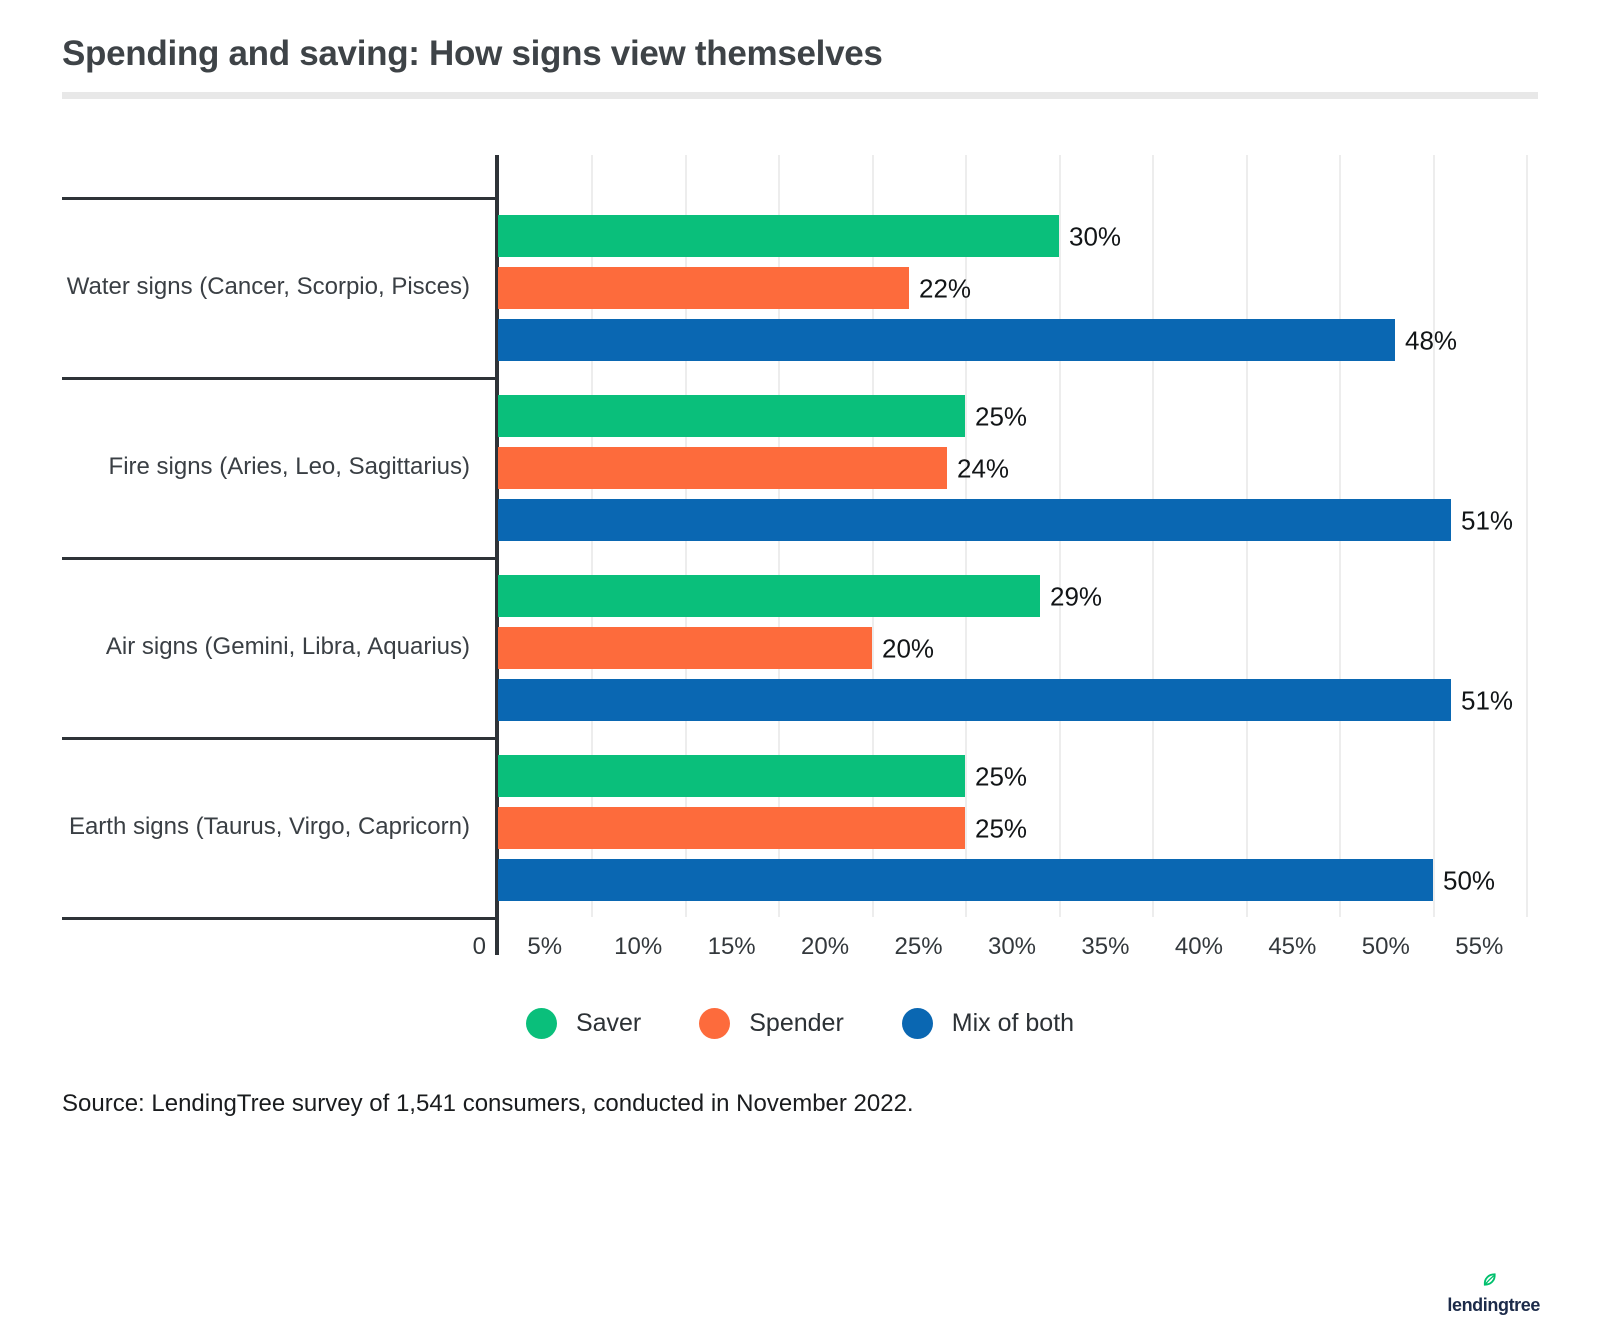  Describe the element at coordinates (796, 1023) in the screenshot. I see `legend-label: Spender` at that location.